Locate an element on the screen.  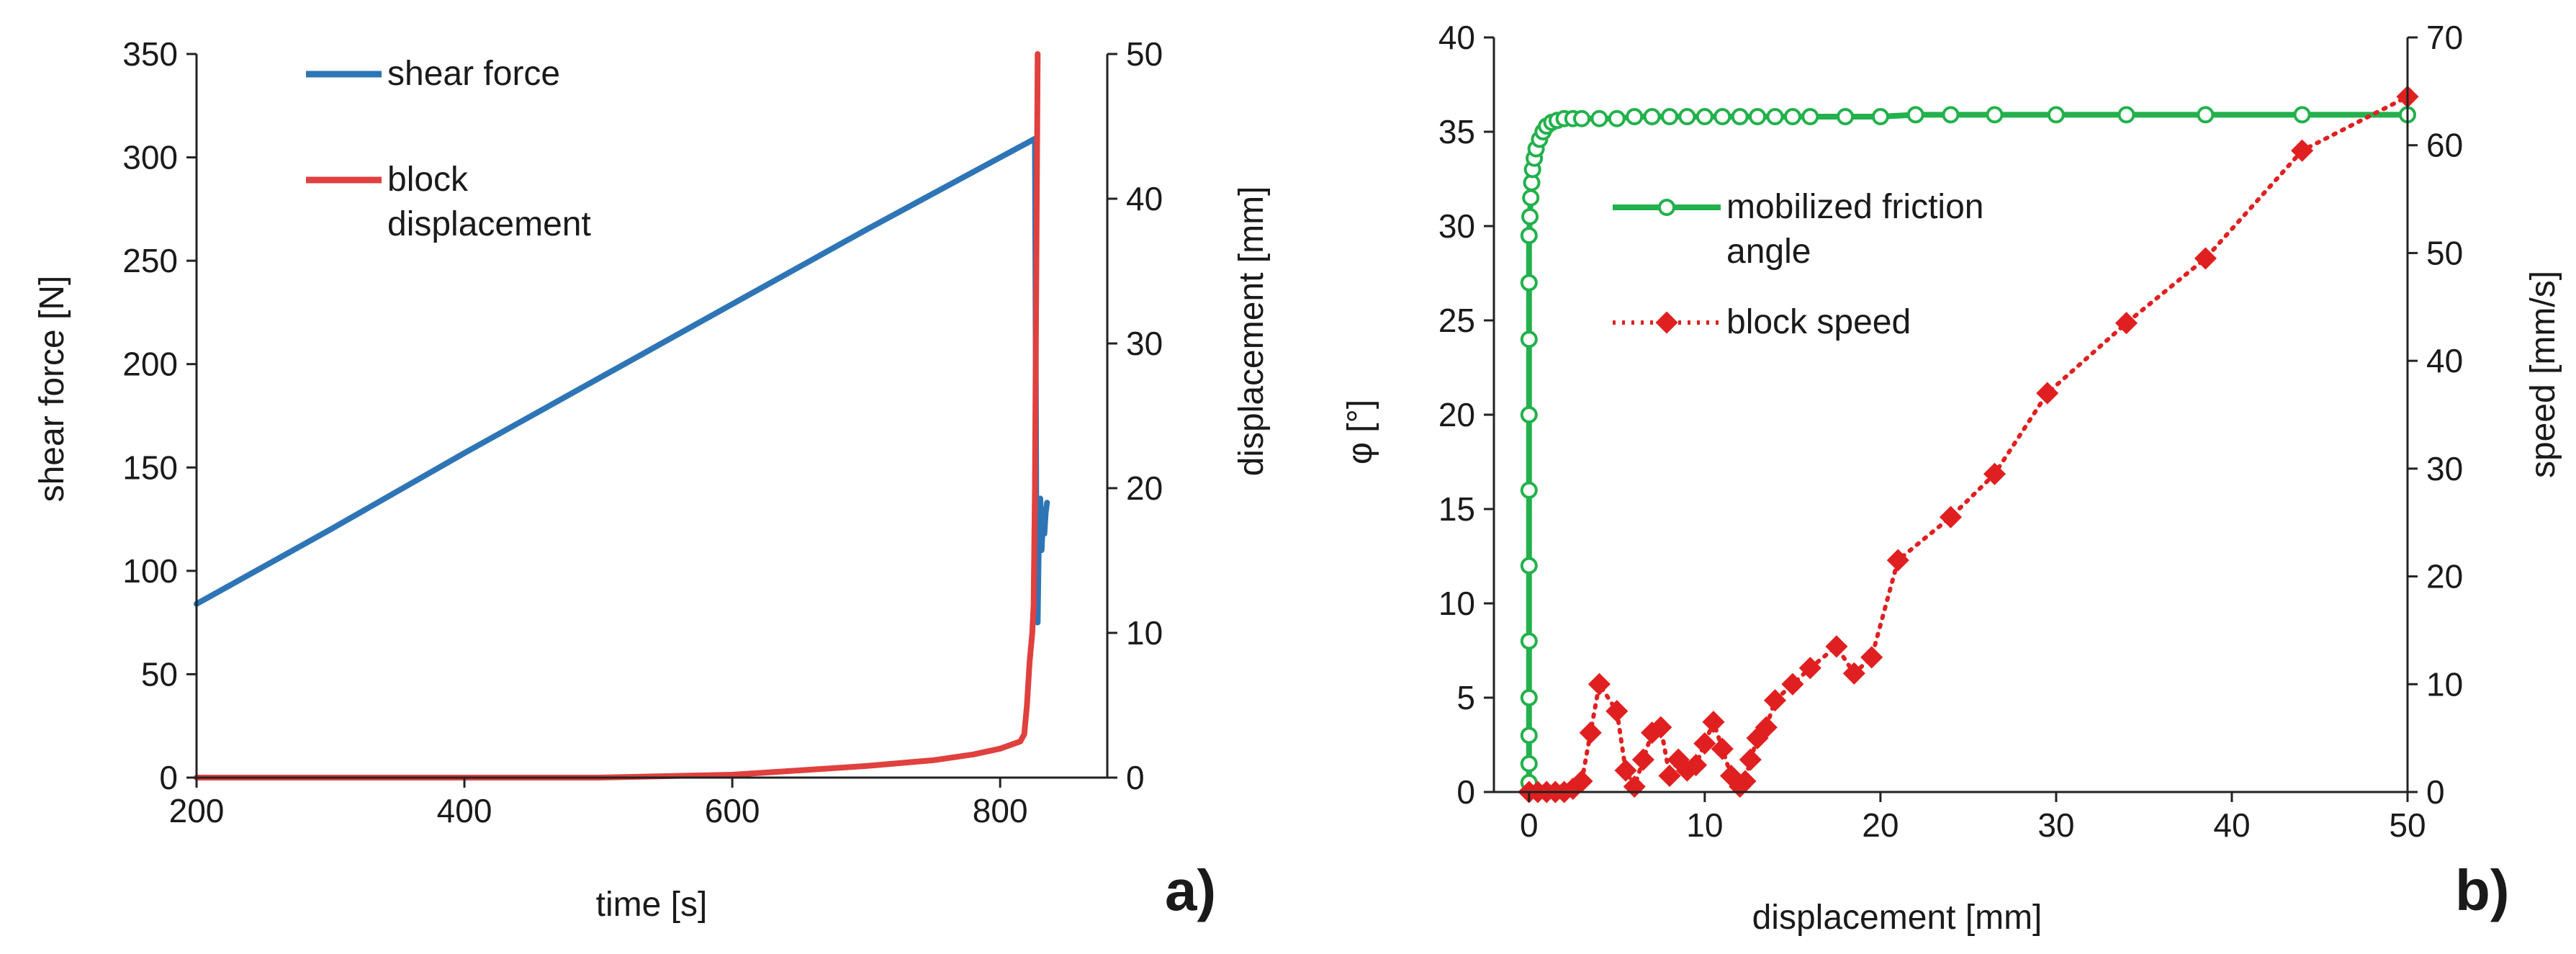
panel-b-y-left-tick-label: 40 is located at coordinates (1456, 37).